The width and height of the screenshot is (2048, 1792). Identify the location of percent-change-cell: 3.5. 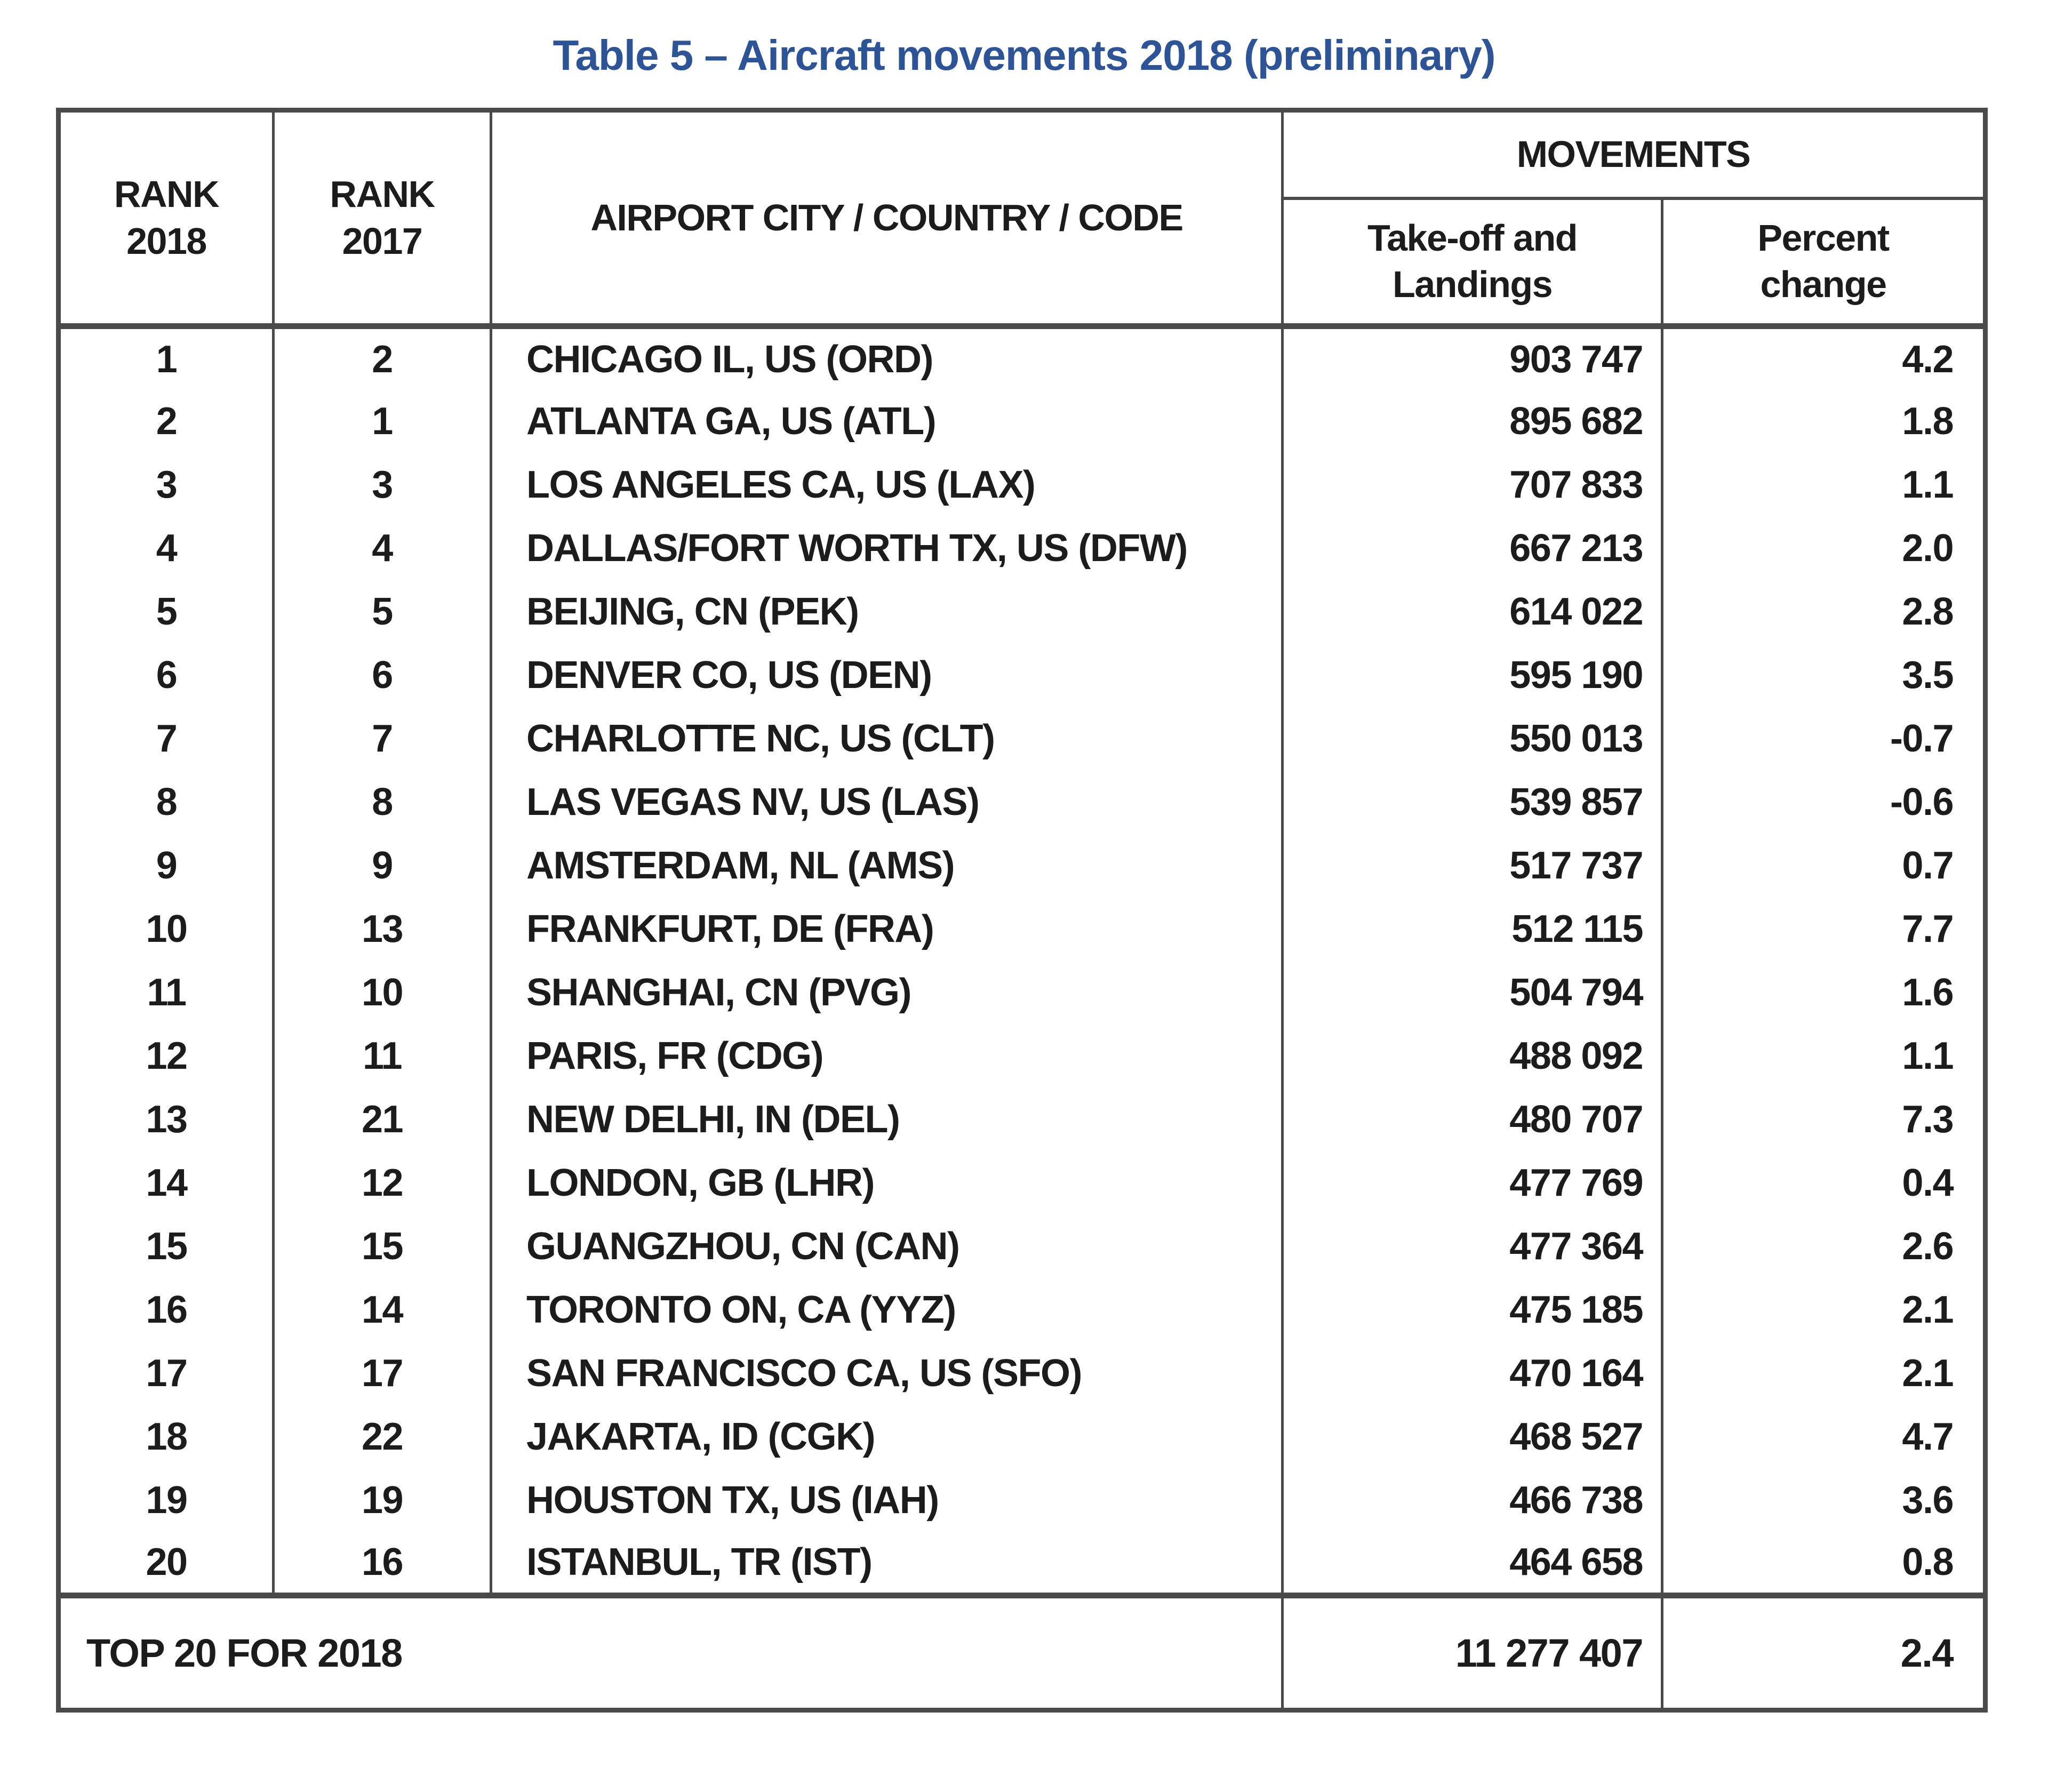
(1823, 675).